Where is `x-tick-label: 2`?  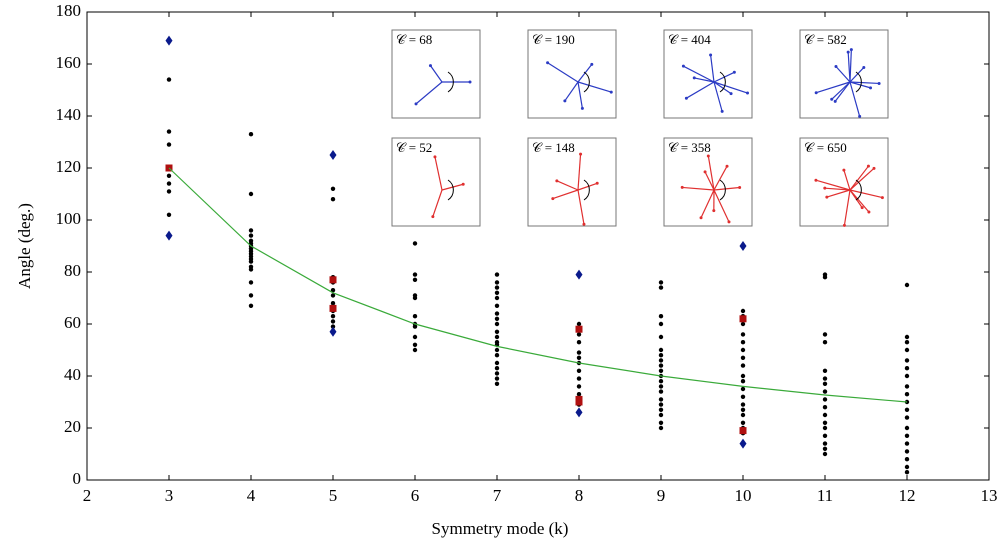 x-tick-label: 2 is located at coordinates (87, 495).